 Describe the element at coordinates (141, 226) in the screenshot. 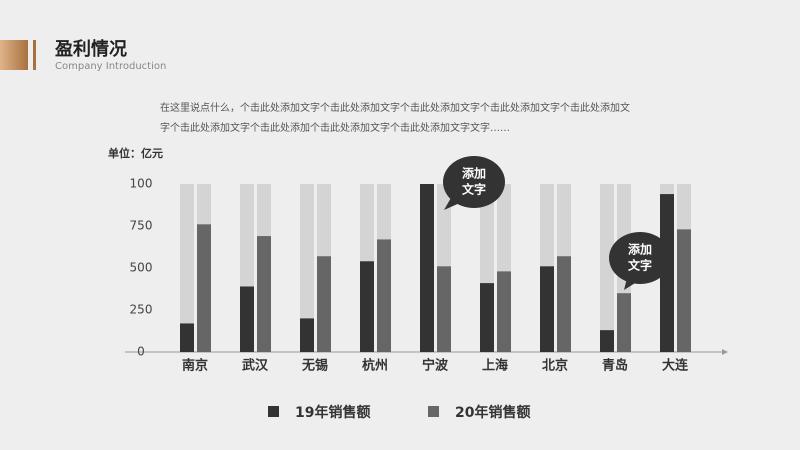

I see `y-tick-label: 750` at that location.